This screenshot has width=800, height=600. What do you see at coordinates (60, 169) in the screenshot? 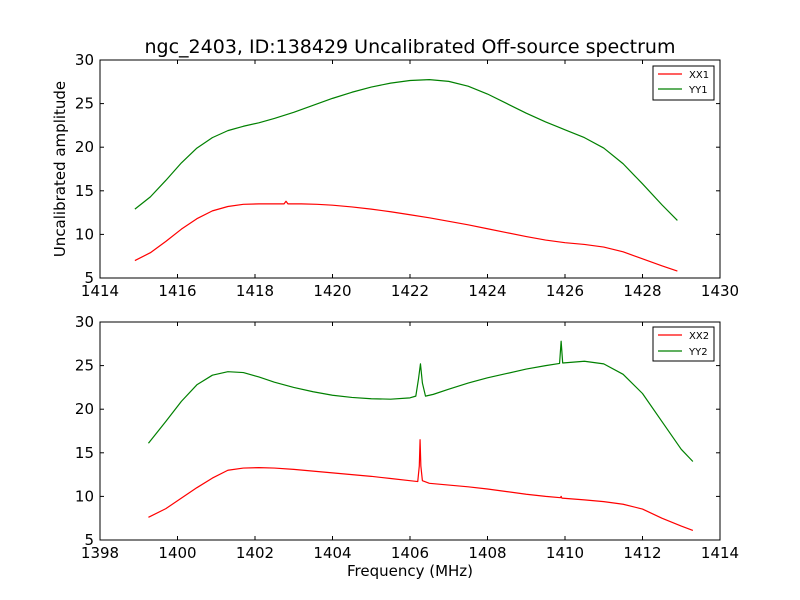
I see `top-panel-ylabel: Uncalibrated amplitude` at bounding box center [60, 169].